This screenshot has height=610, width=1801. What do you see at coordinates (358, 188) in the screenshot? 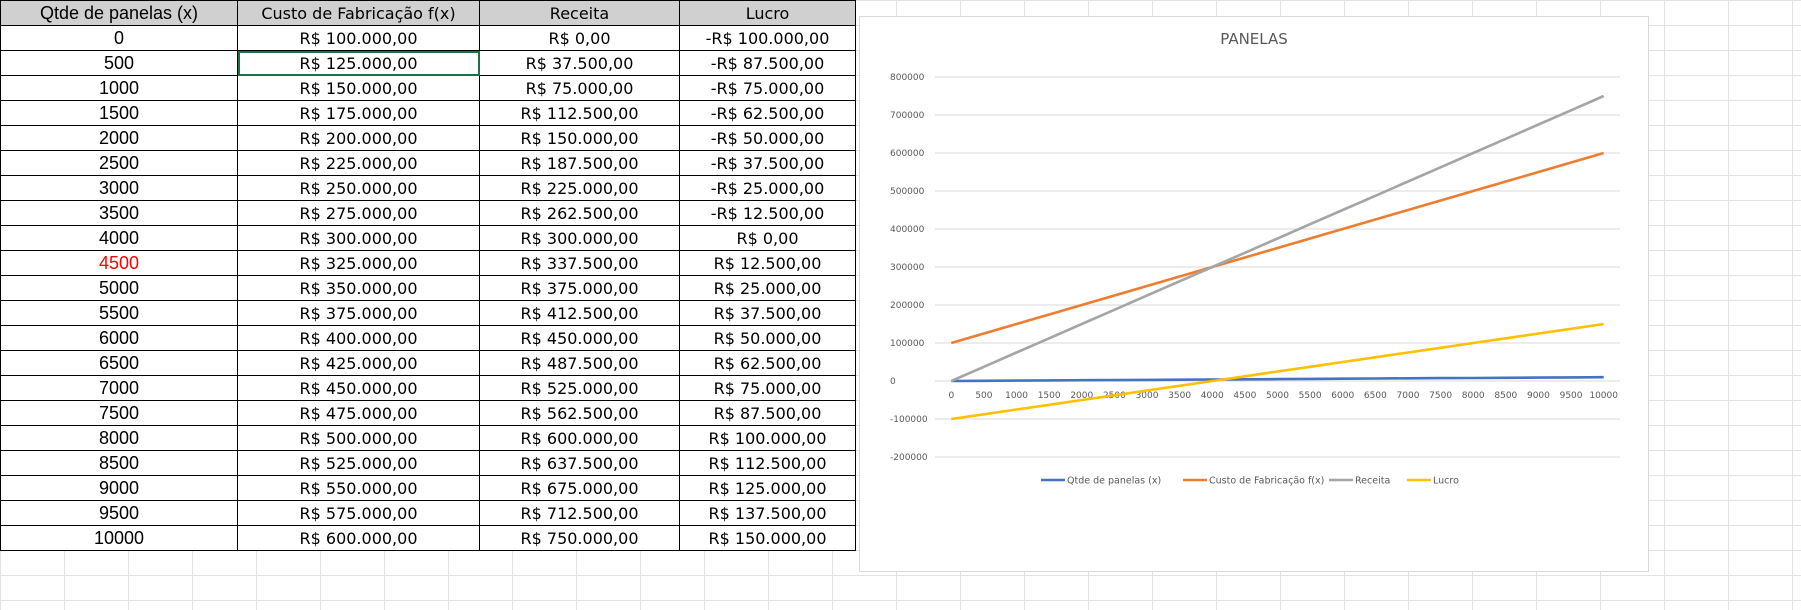
I see `cell-custo: R$ 250.000,00` at bounding box center [358, 188].